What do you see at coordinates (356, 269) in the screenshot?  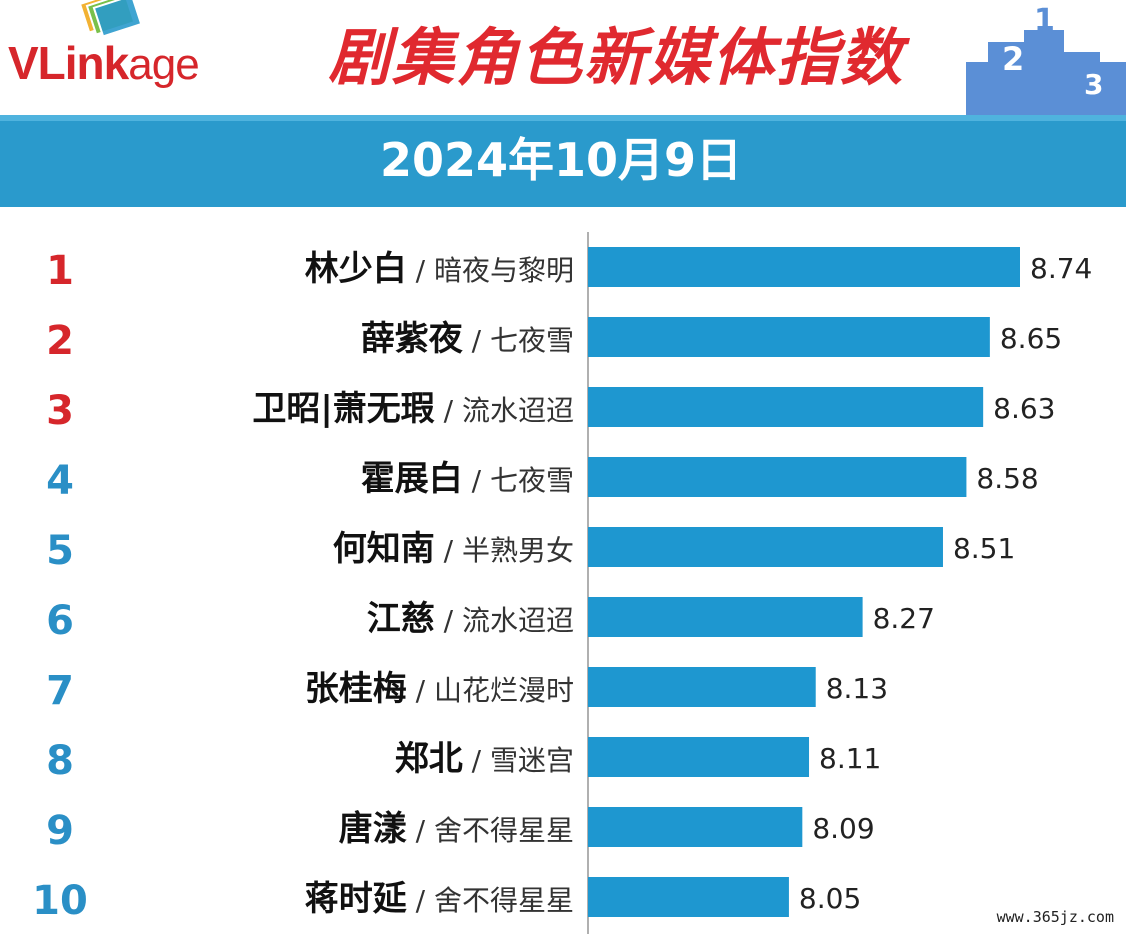 I see `character-name: 林少白` at bounding box center [356, 269].